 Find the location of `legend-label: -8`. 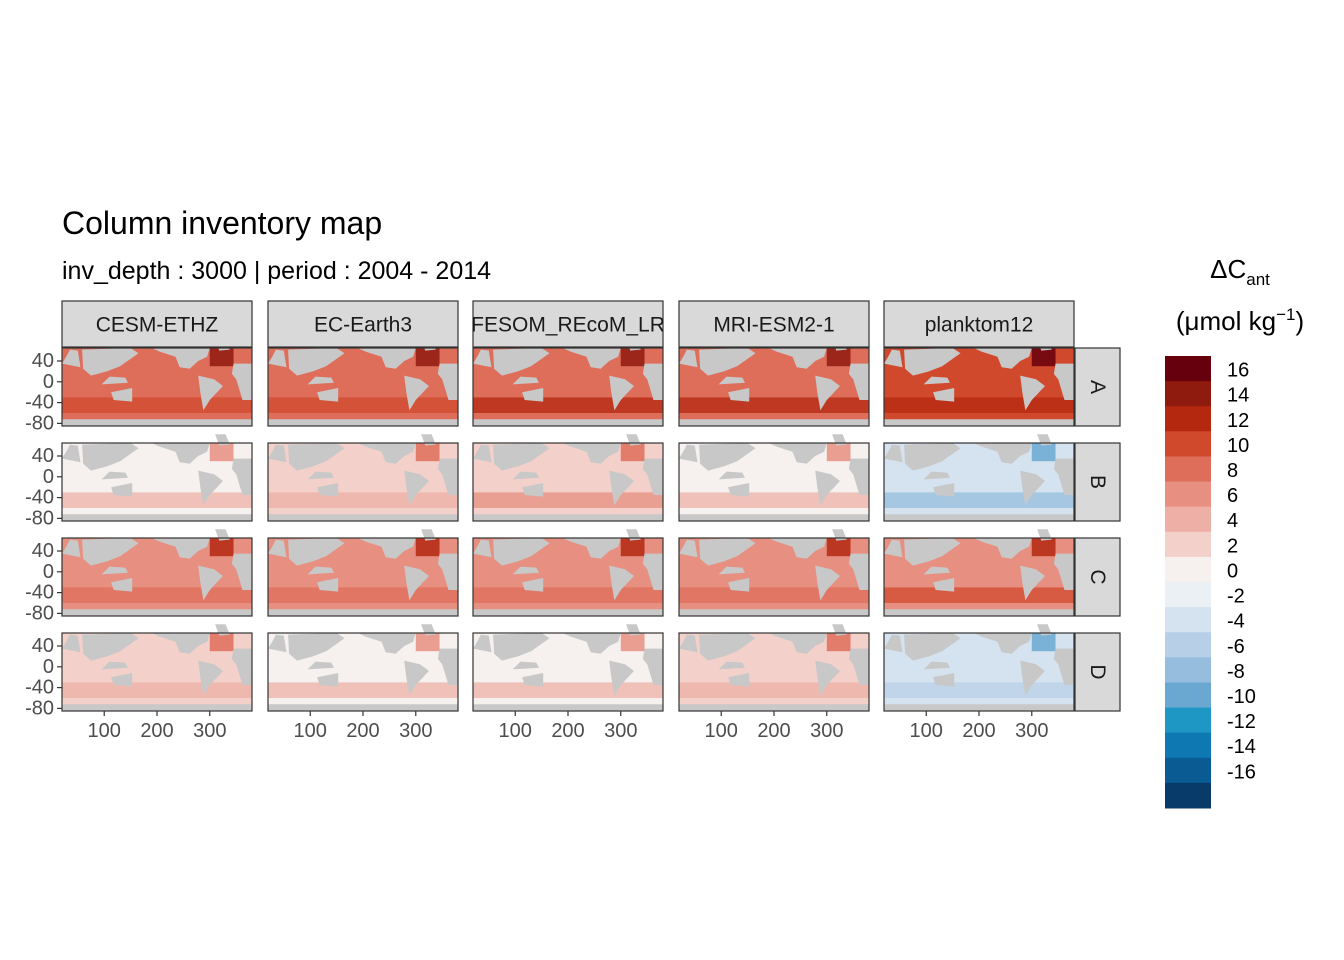

legend-label: -8 is located at coordinates (1236, 672).